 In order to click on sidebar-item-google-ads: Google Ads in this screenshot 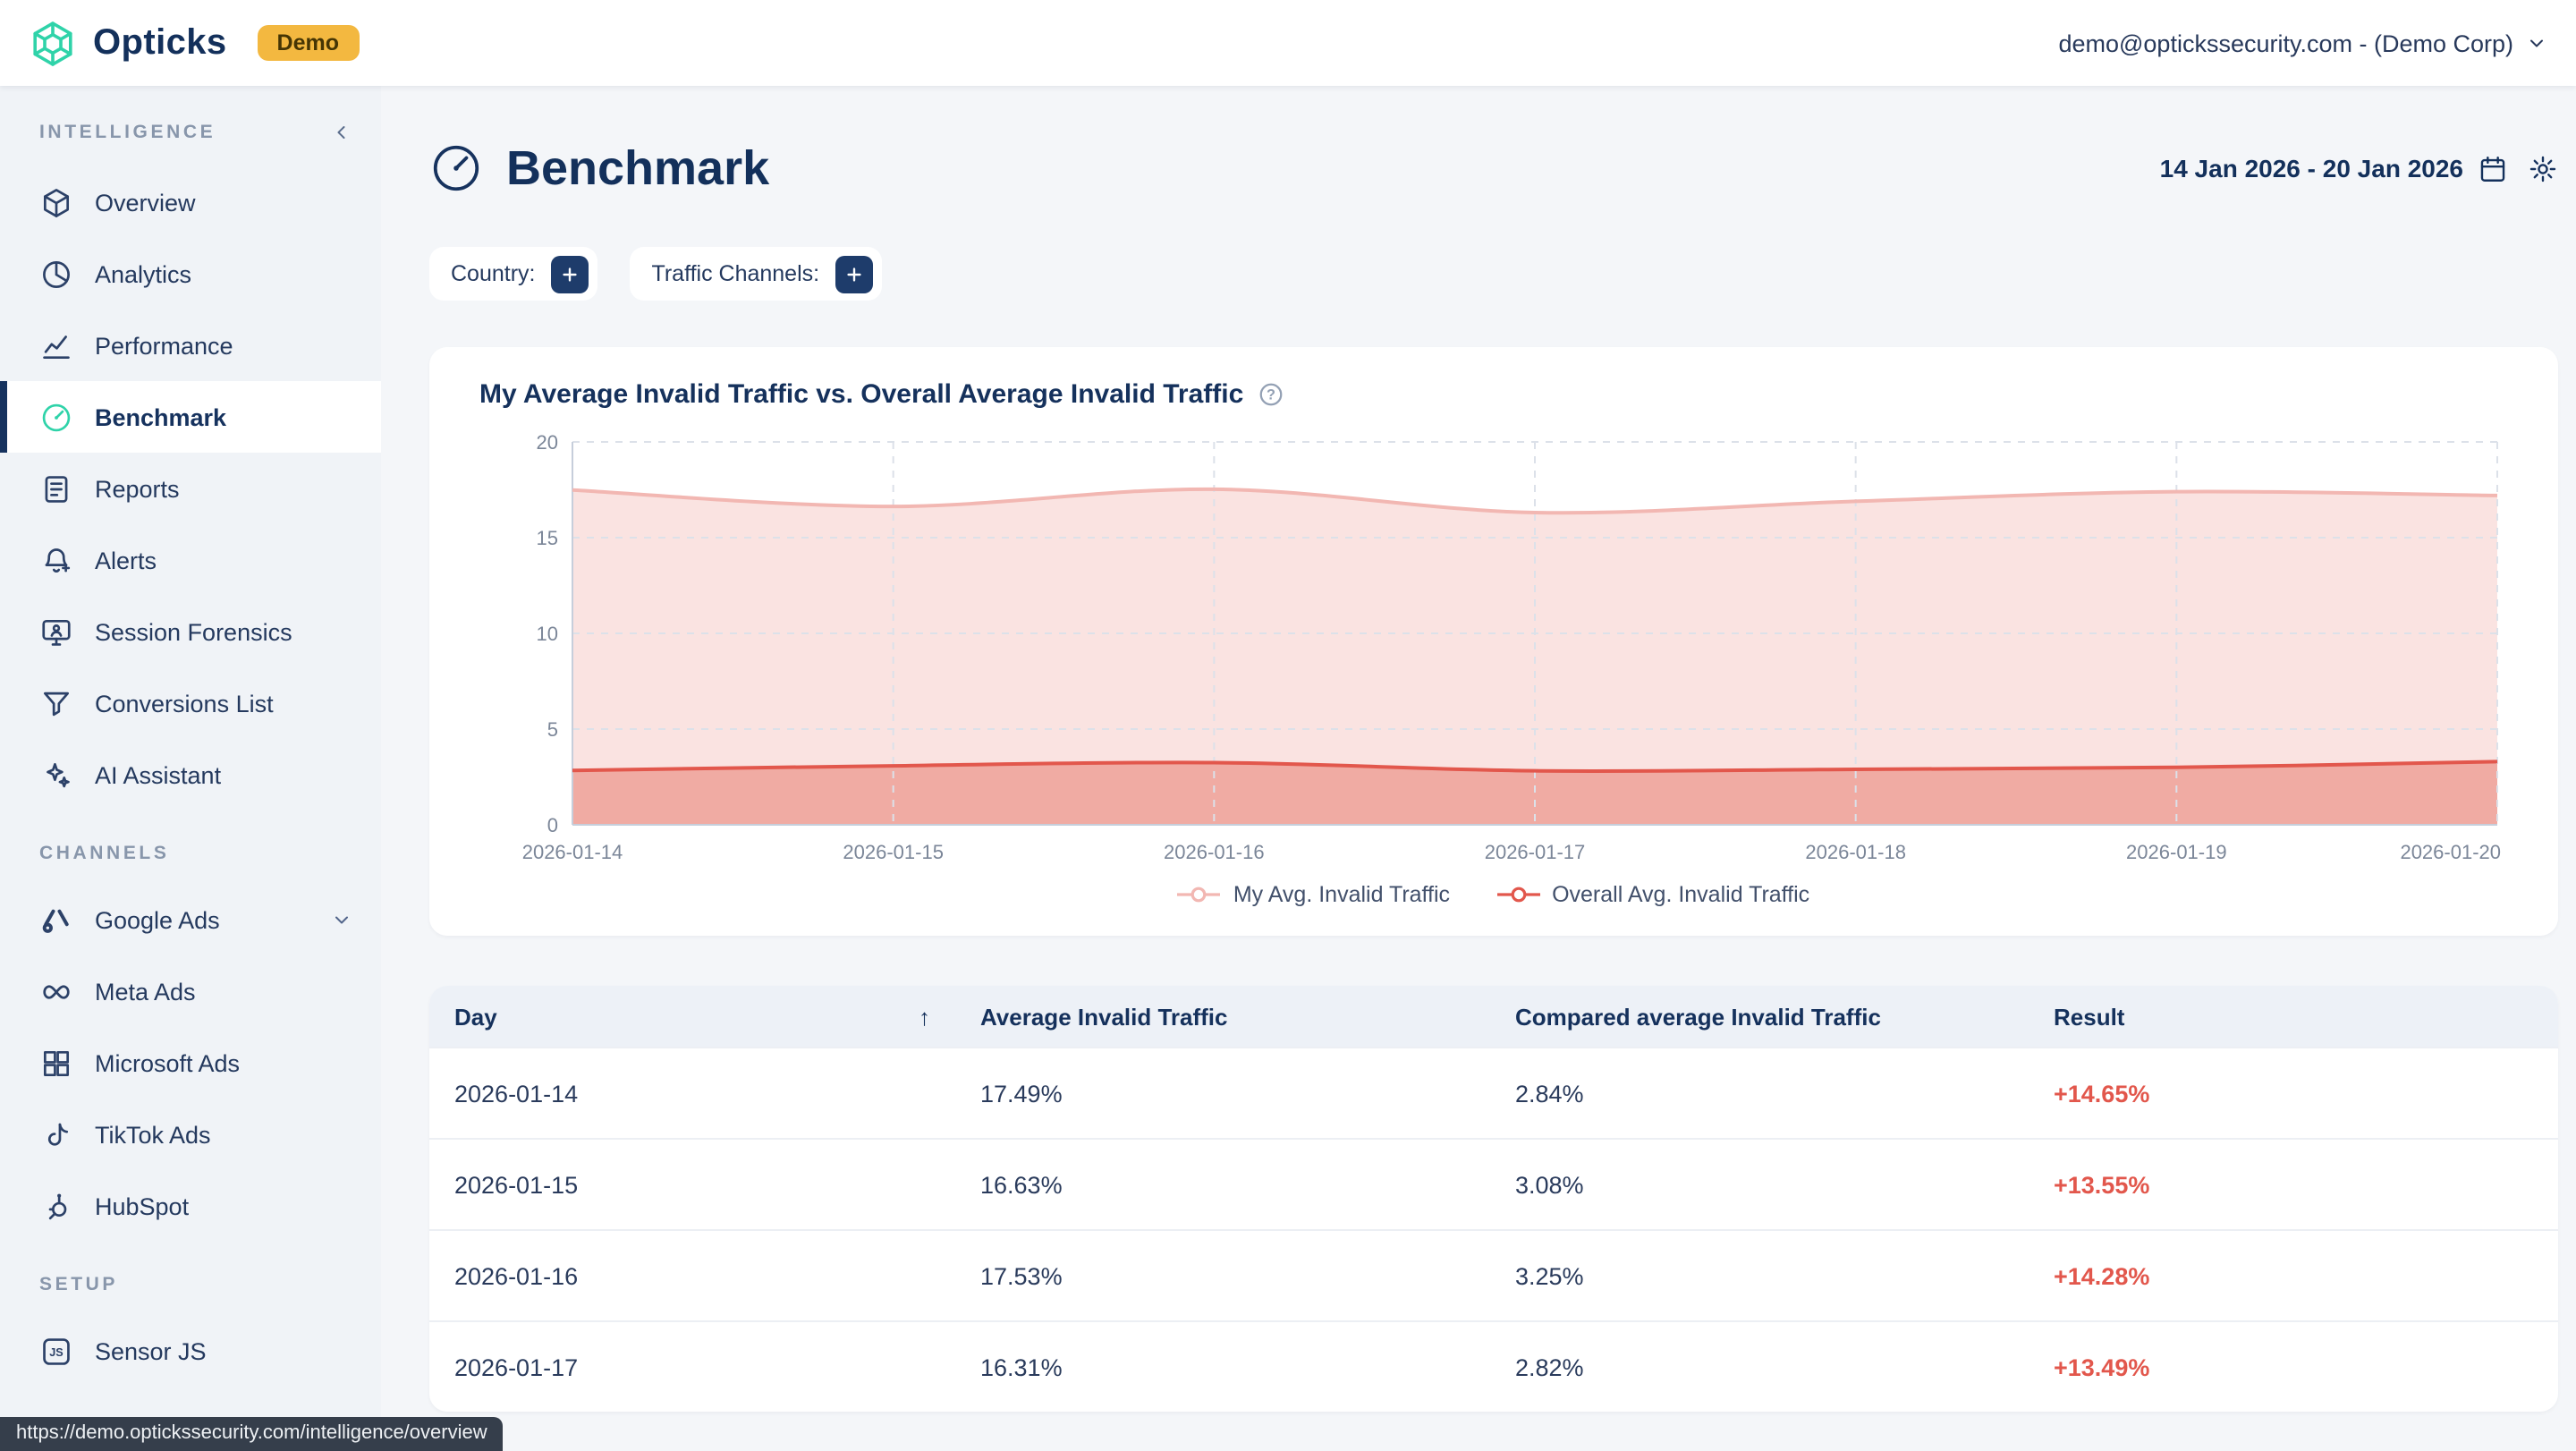, I will do `click(190, 919)`.